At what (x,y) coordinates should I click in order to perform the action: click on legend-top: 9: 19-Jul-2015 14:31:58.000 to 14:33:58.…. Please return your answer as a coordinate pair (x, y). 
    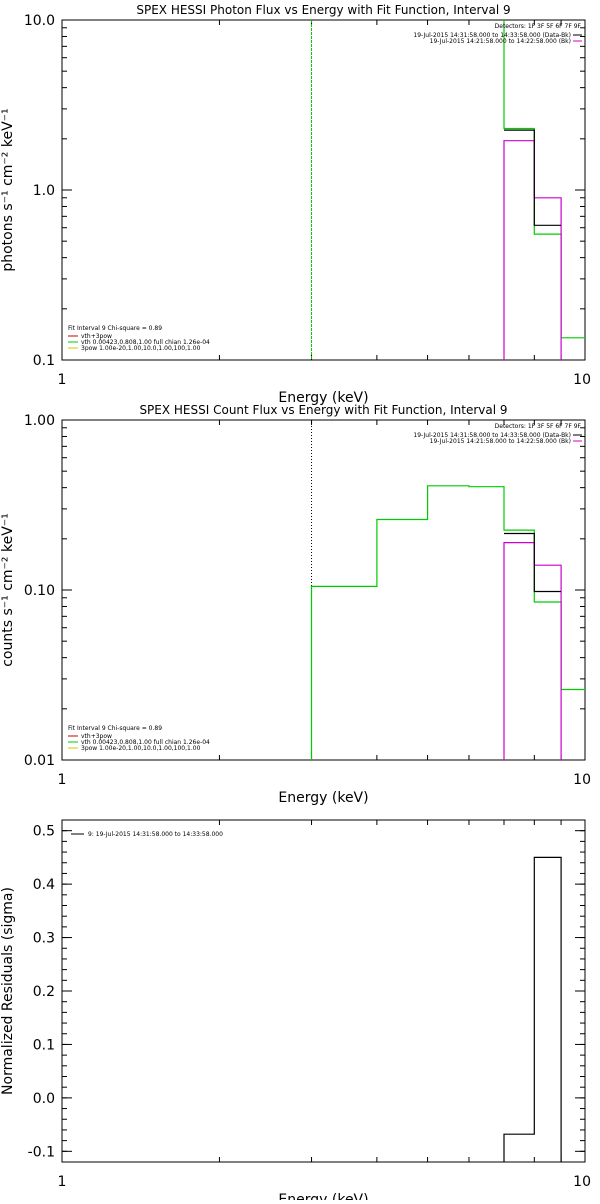
    Looking at the image, I should click on (147, 834).